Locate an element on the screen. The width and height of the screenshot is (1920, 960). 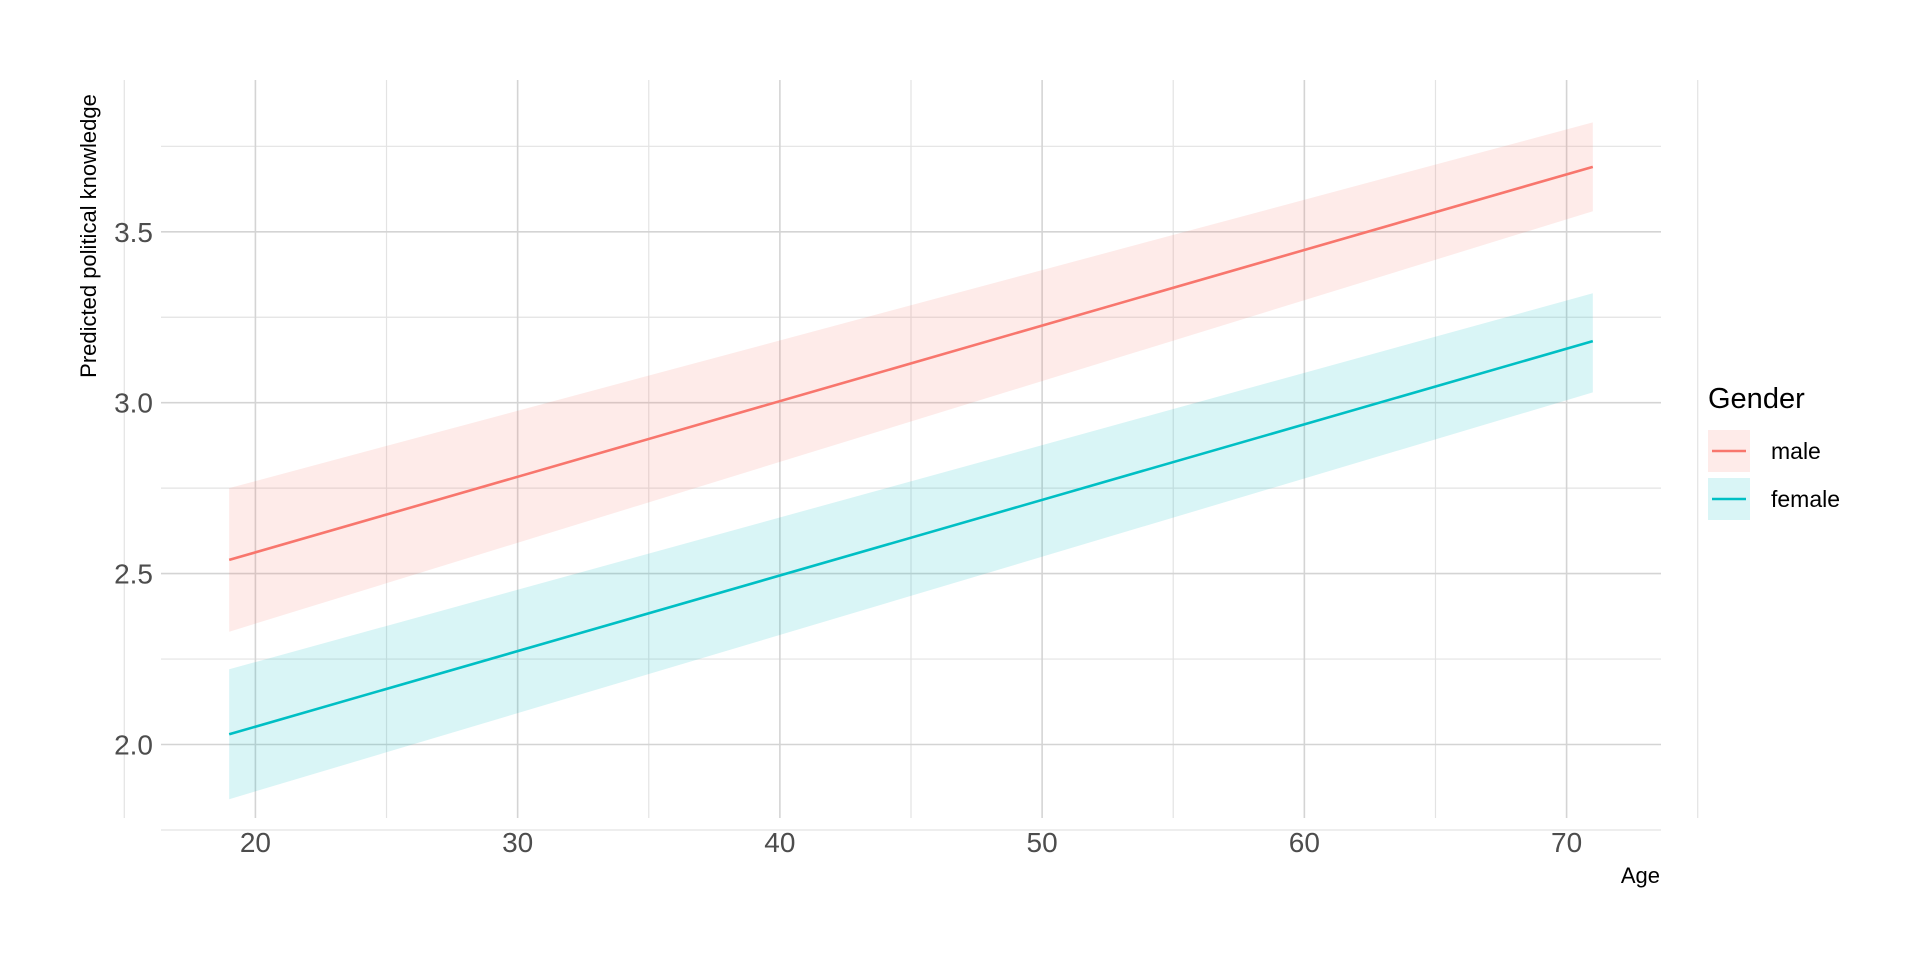
x-tick-label: 20 is located at coordinates (255, 842).